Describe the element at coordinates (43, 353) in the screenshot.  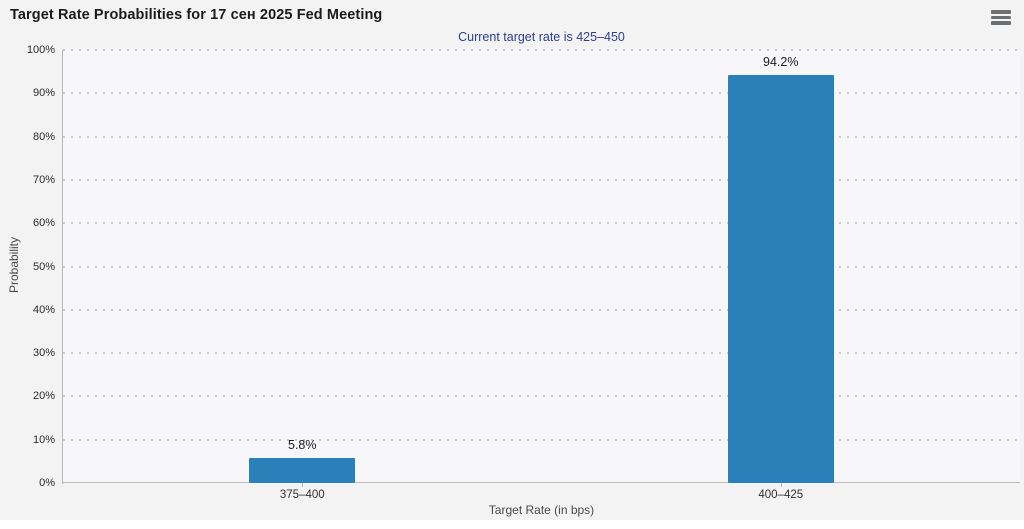
I see `y-tick-label: 30%` at that location.